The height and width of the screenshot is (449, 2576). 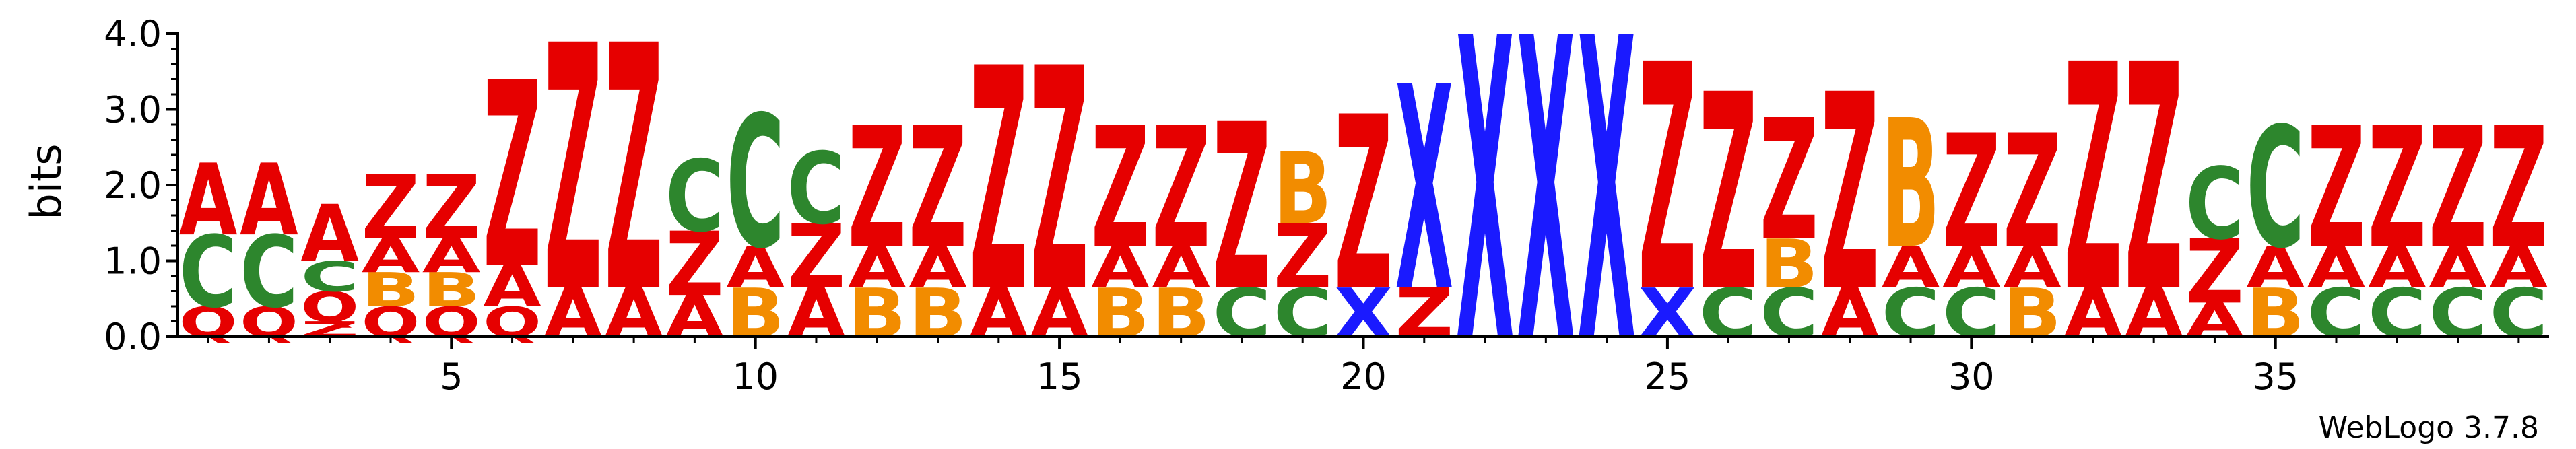 I want to click on logo-glyph-pos13-A: A, so click(x=938, y=268).